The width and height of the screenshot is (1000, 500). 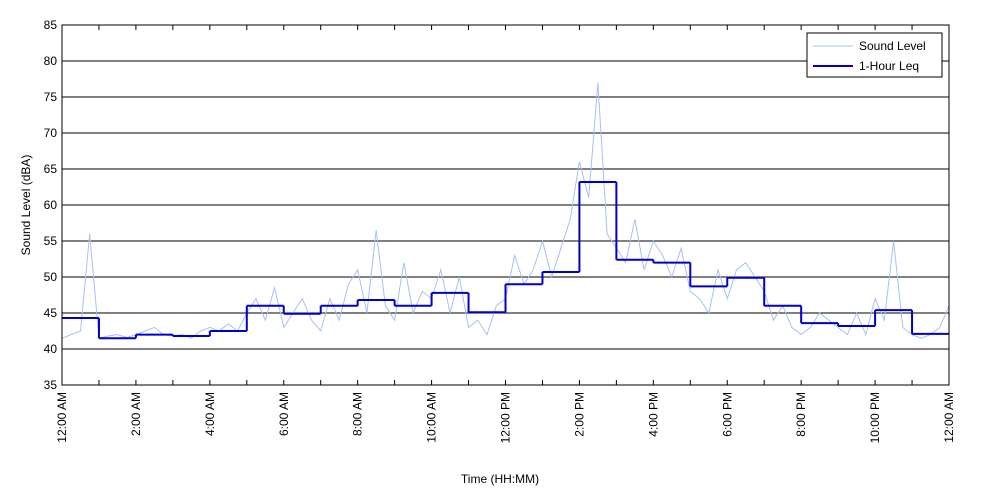 I want to click on y-tick-label: 45, so click(x=51, y=313).